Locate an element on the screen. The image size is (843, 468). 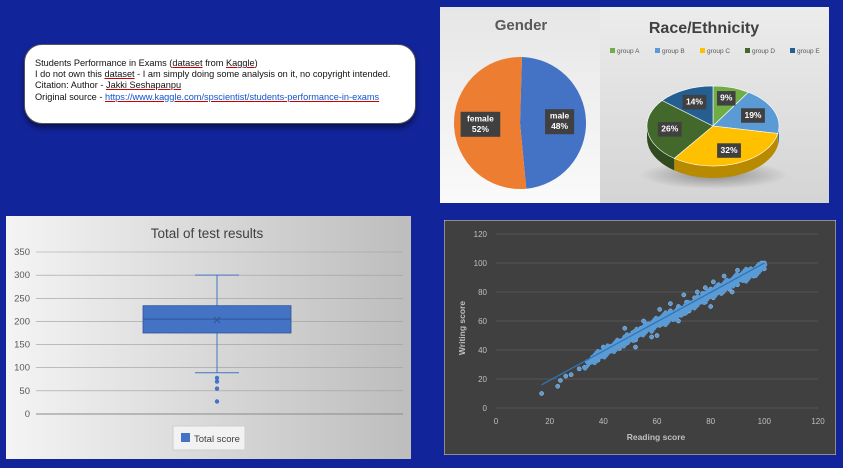
scatter-points is located at coordinates (653, 328).